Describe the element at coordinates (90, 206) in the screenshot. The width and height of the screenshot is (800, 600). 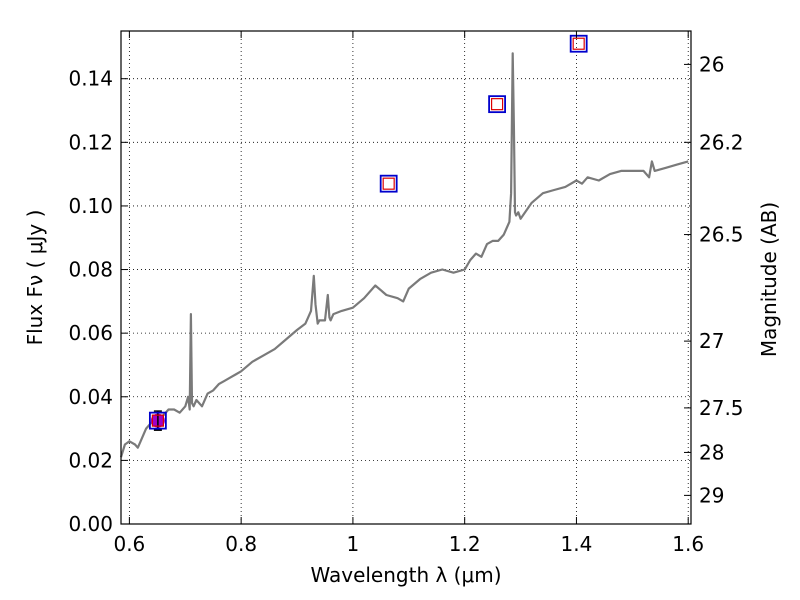
I see `y-tick-label: 0.10` at that location.